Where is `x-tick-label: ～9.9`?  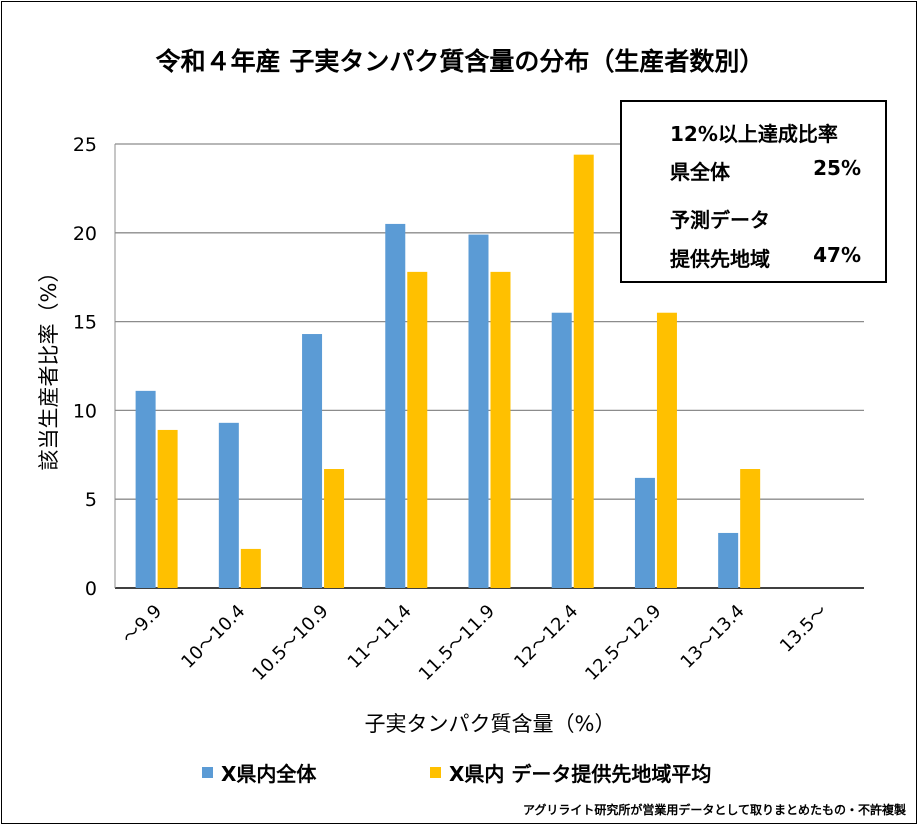 x-tick-label: ～9.9 is located at coordinates (142, 625).